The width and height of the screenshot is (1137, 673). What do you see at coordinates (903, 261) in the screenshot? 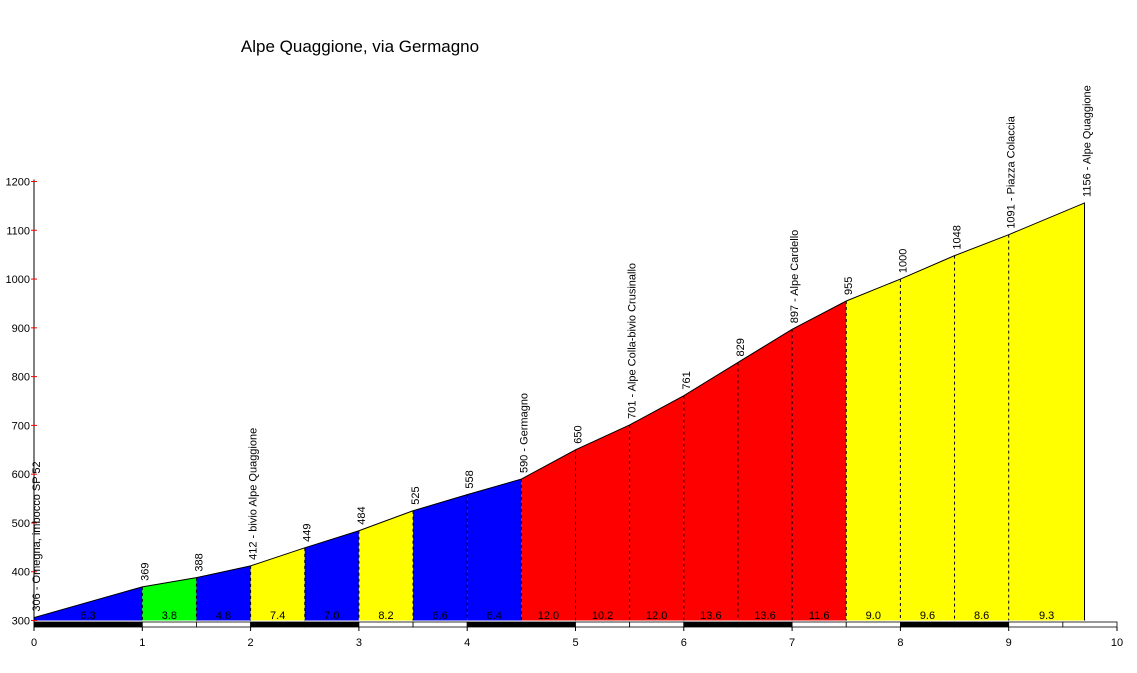
I see `waypoint-label: 1000` at bounding box center [903, 261].